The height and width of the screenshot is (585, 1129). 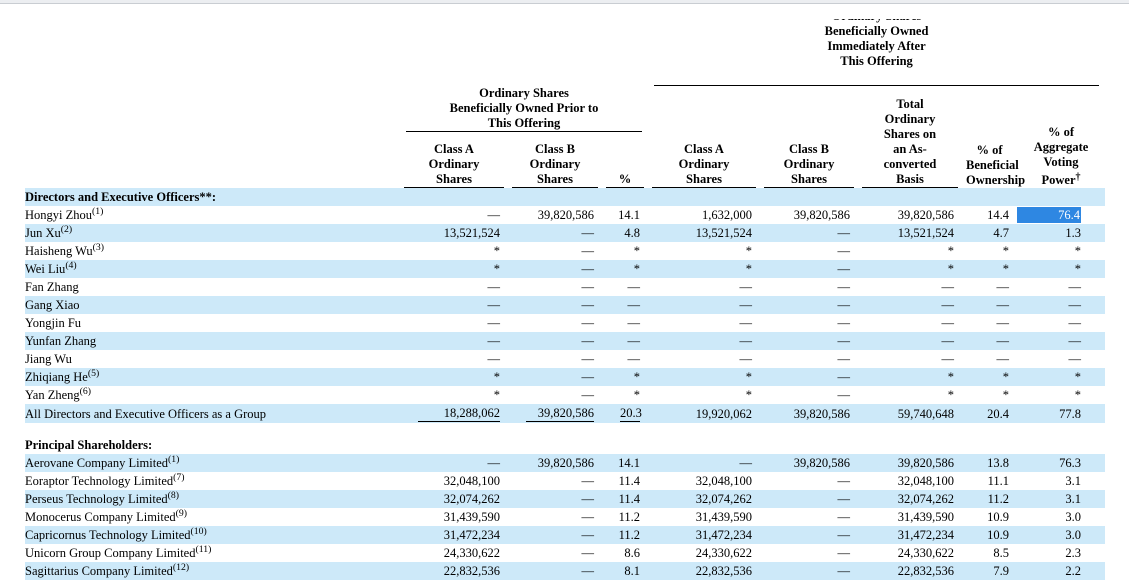 I want to click on column-header-classA-prior: Class A Ordinary Shares, so click(x=454, y=160).